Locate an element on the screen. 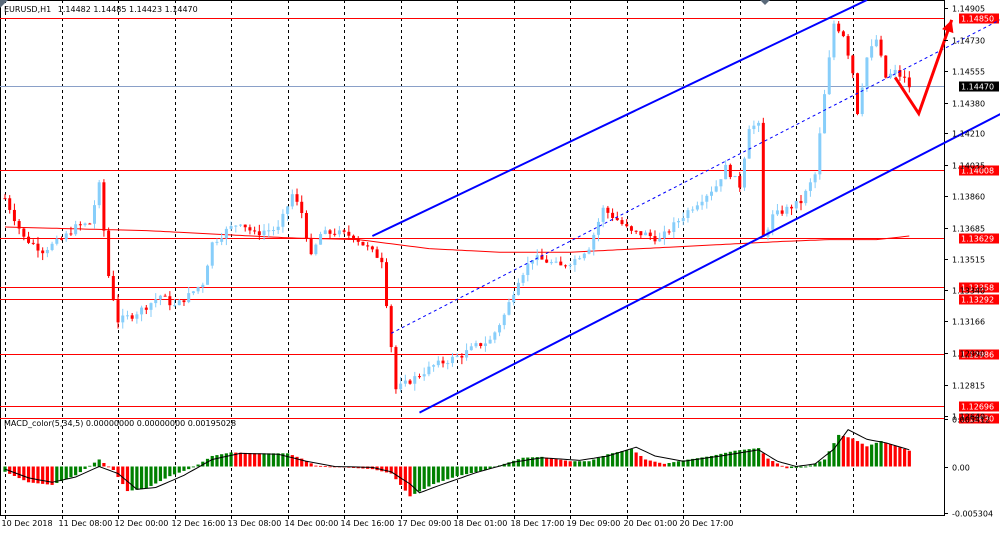 This screenshot has width=1000, height=539. x-tick-label: 18 Dec 17:00 is located at coordinates (538, 523).